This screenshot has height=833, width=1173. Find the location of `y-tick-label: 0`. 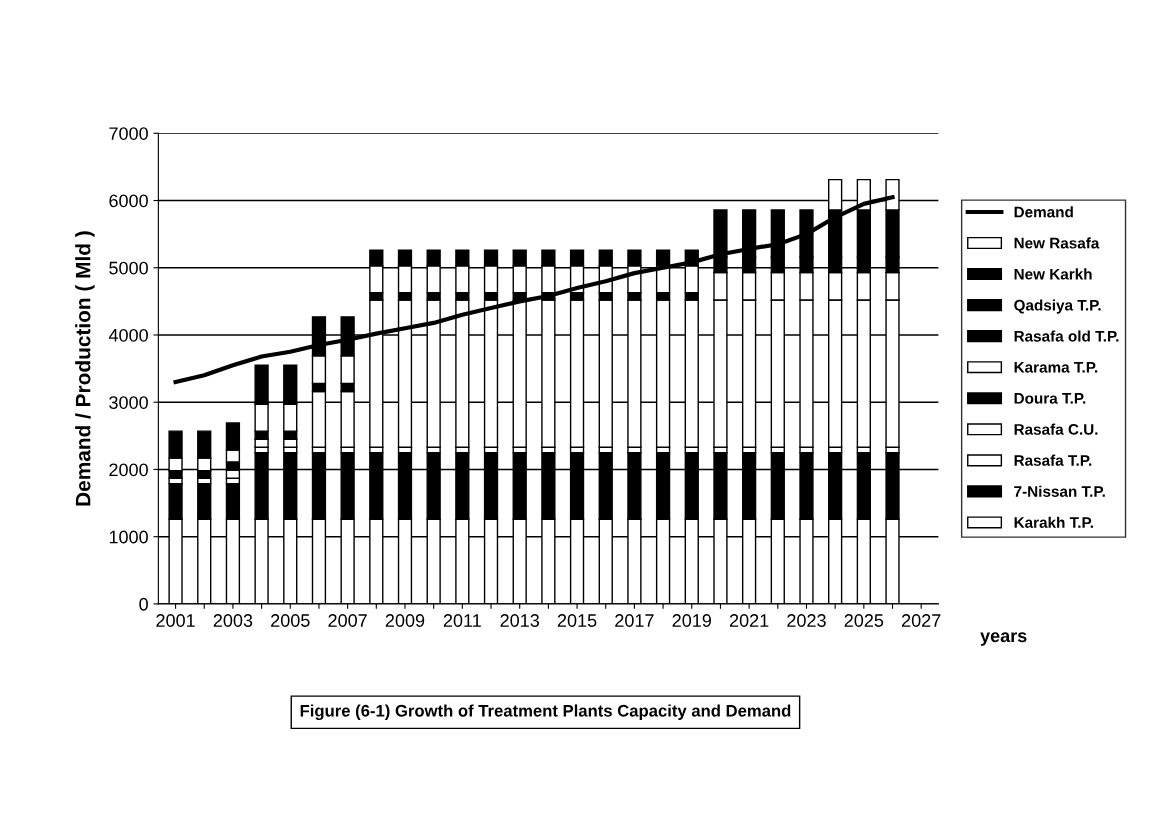

y-tick-label: 0 is located at coordinates (143, 604).